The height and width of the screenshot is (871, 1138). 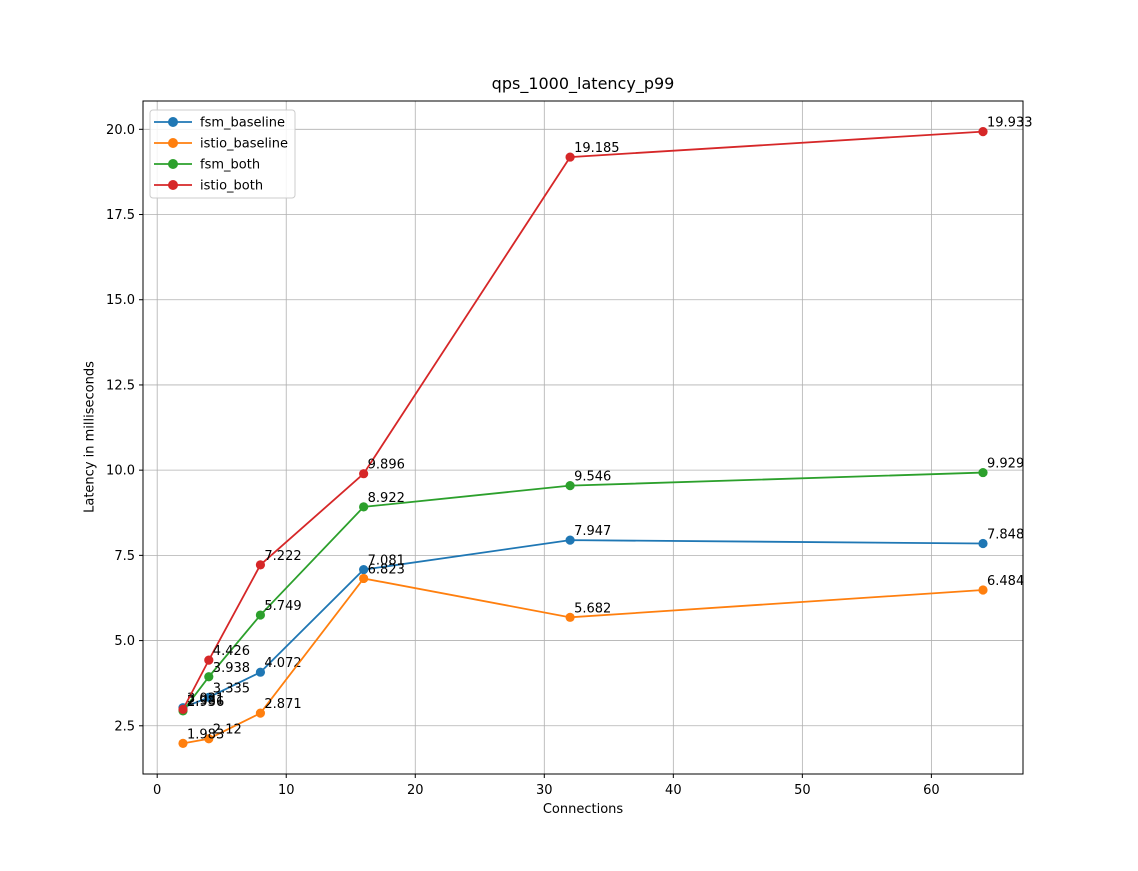 I want to click on y-tick-label: 10.0, so click(x=120, y=471).